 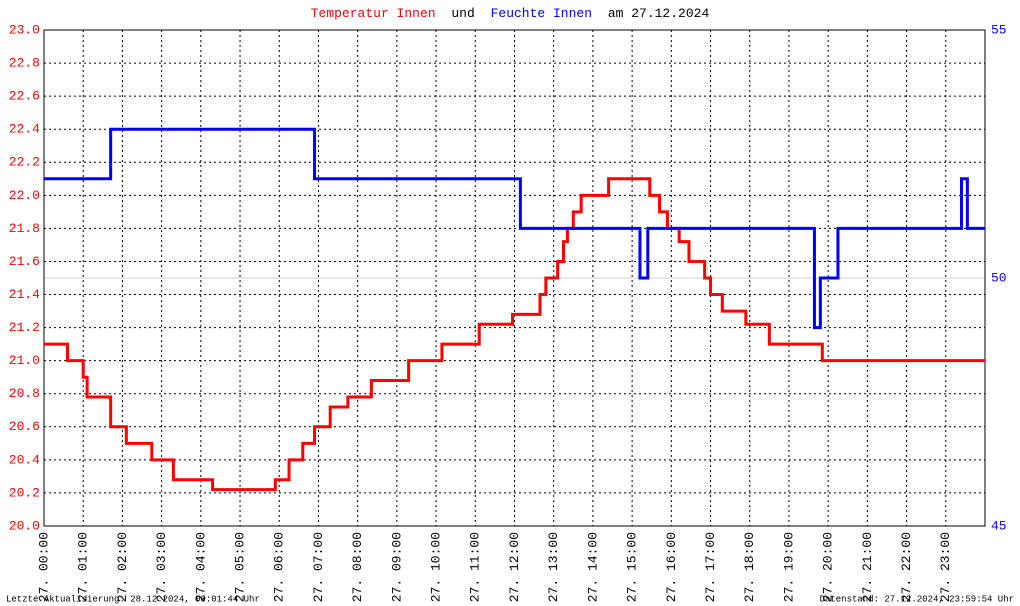 I want to click on x-tick-label: 27. 04:00, so click(x=200, y=567).